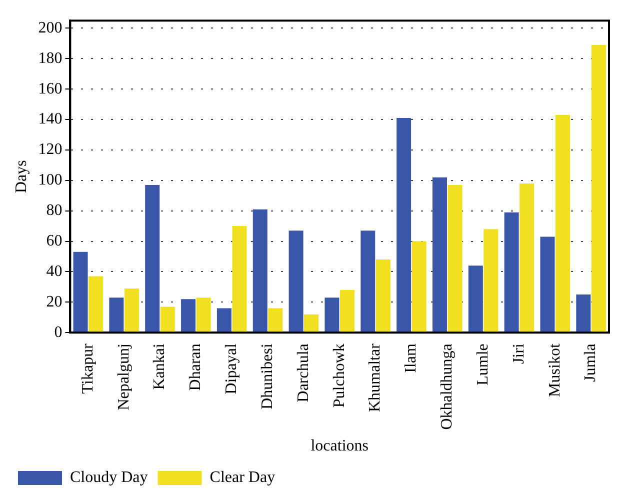 The image size is (623, 504). I want to click on x-tick-label: Dhunibesi, so click(267, 376).